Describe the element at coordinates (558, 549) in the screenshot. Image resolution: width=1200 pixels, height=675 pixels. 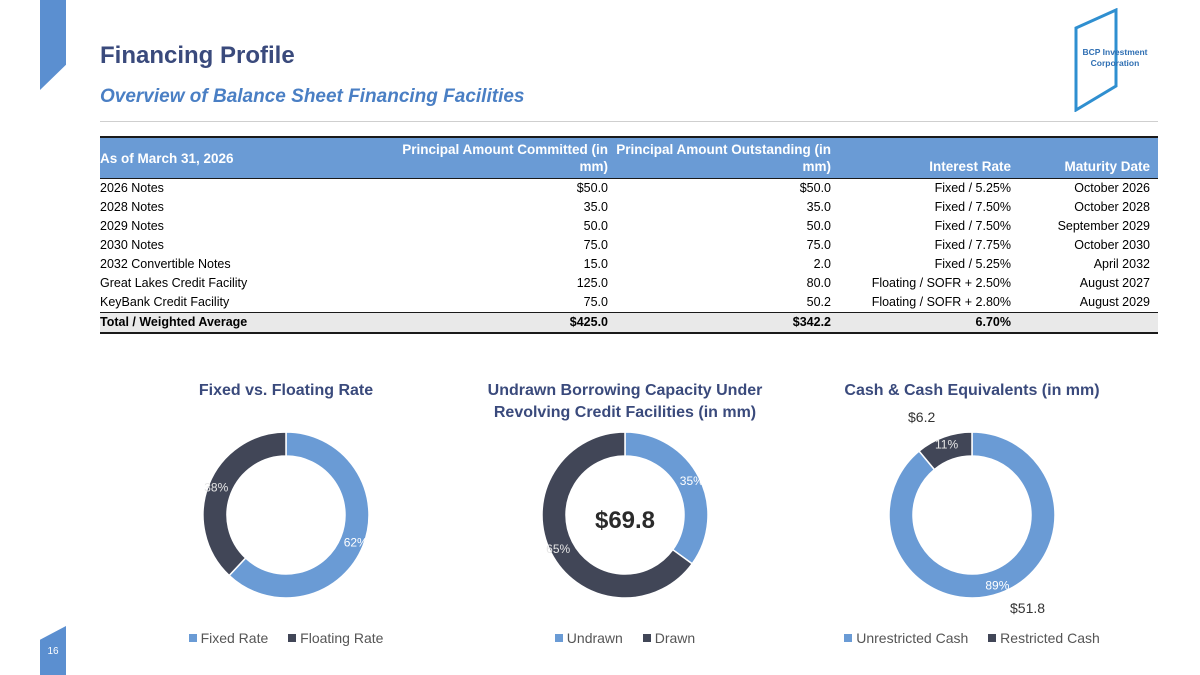
I see `slice-label: 65%` at that location.